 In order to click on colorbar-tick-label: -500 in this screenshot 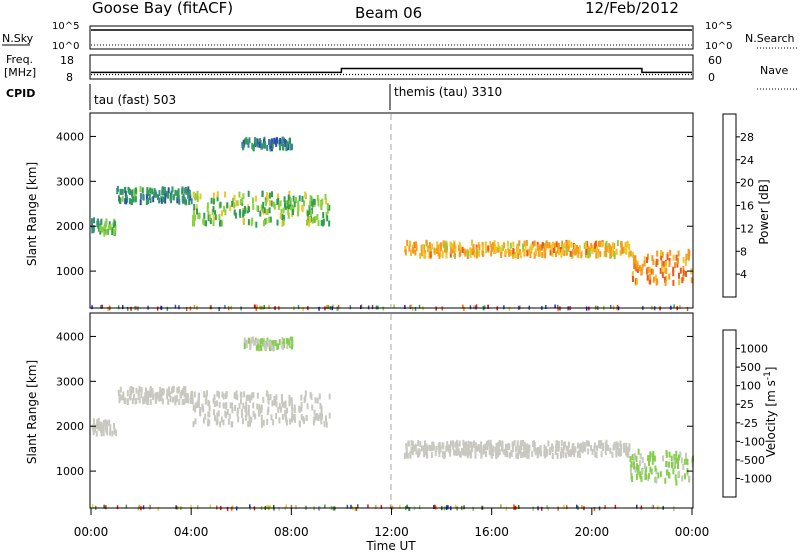, I will do `click(752, 460)`.